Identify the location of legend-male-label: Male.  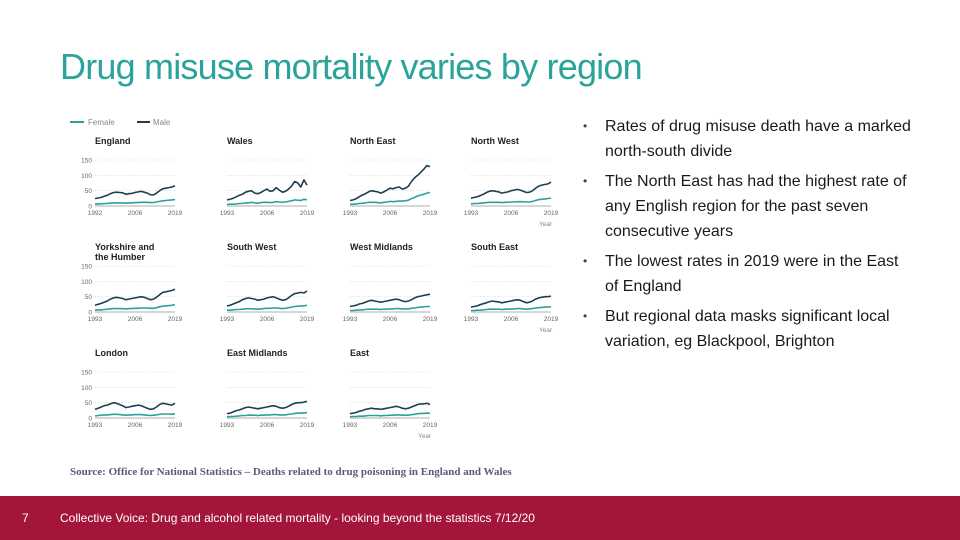
(162, 122).